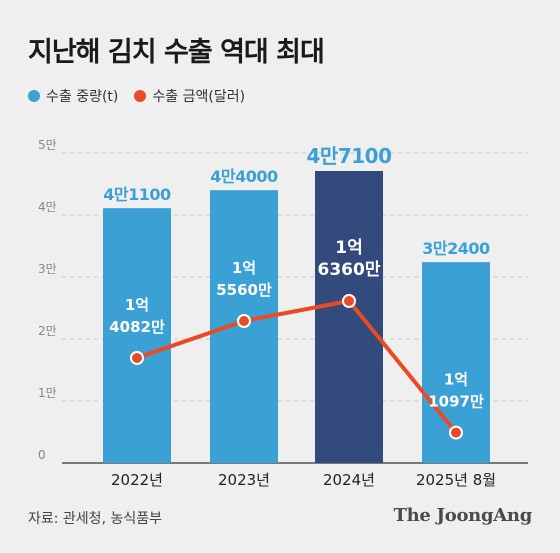  Describe the element at coordinates (82, 97) in the screenshot. I see `legend-volume-label: 수출 중량(t)` at that location.